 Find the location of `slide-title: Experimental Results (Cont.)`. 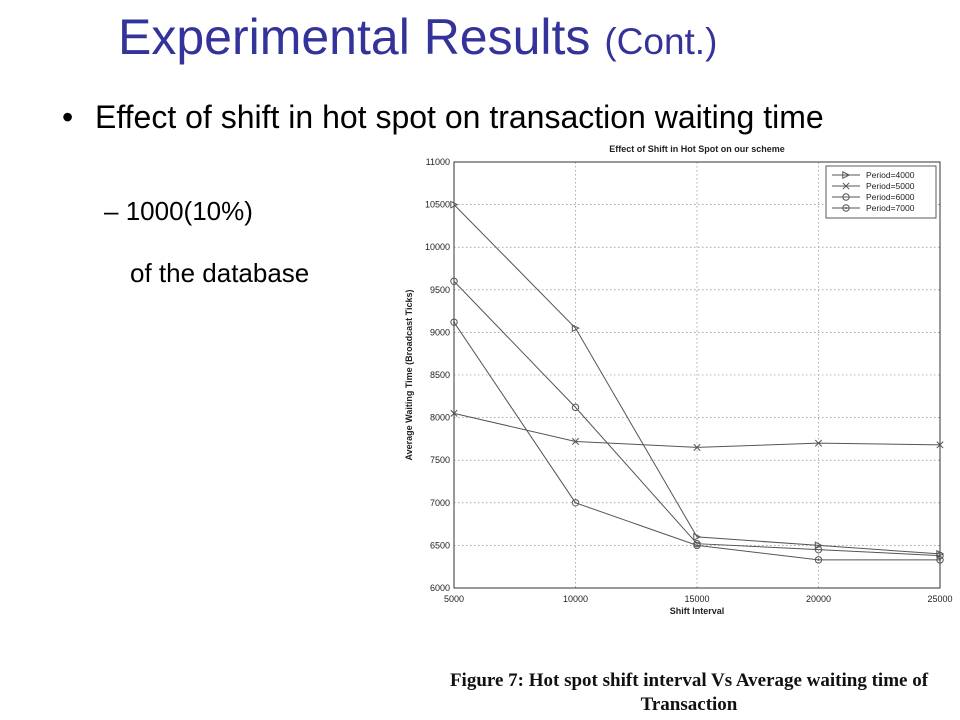

slide-title: Experimental Results (Cont.) is located at coordinates (417, 37).